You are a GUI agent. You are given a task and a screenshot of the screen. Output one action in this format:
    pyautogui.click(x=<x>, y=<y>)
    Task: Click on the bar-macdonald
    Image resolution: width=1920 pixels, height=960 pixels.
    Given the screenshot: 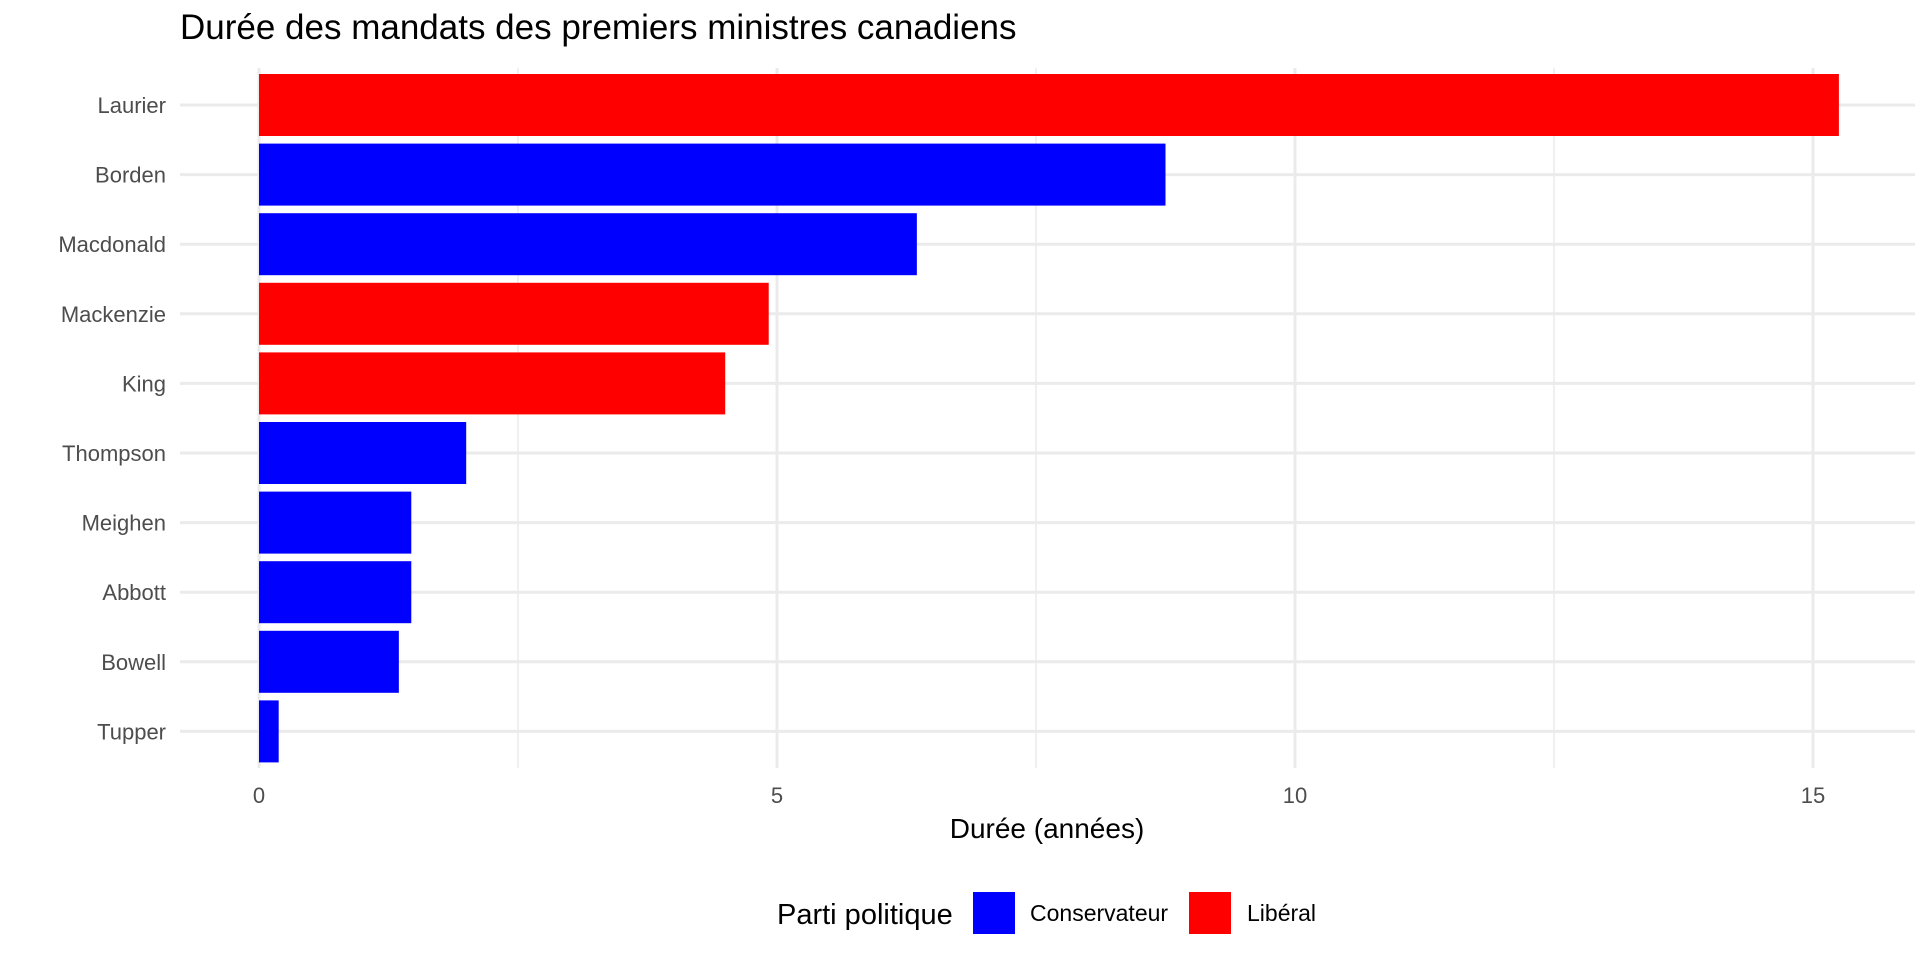 What is the action you would take?
    pyautogui.click(x=588, y=244)
    